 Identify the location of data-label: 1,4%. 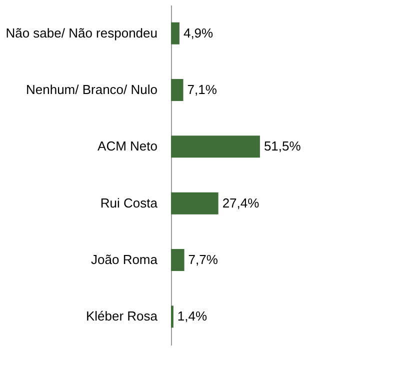
(192, 316).